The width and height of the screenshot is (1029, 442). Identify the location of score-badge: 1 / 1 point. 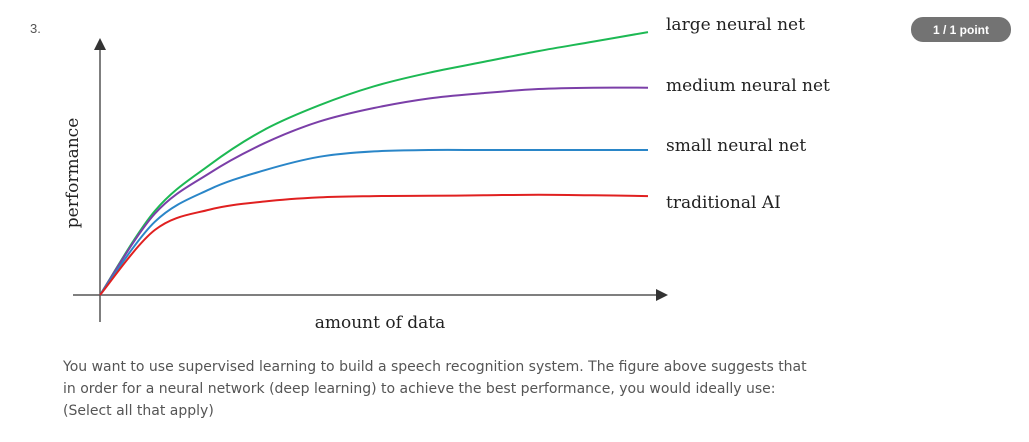
(961, 29).